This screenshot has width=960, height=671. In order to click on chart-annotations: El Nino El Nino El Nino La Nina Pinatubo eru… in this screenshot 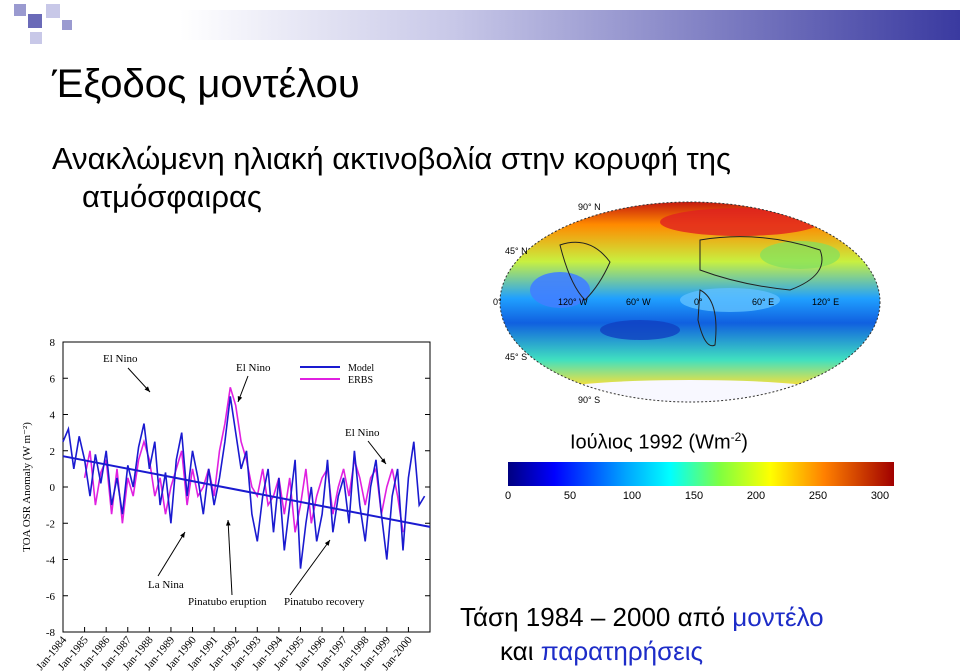, I will do `click(245, 480)`.